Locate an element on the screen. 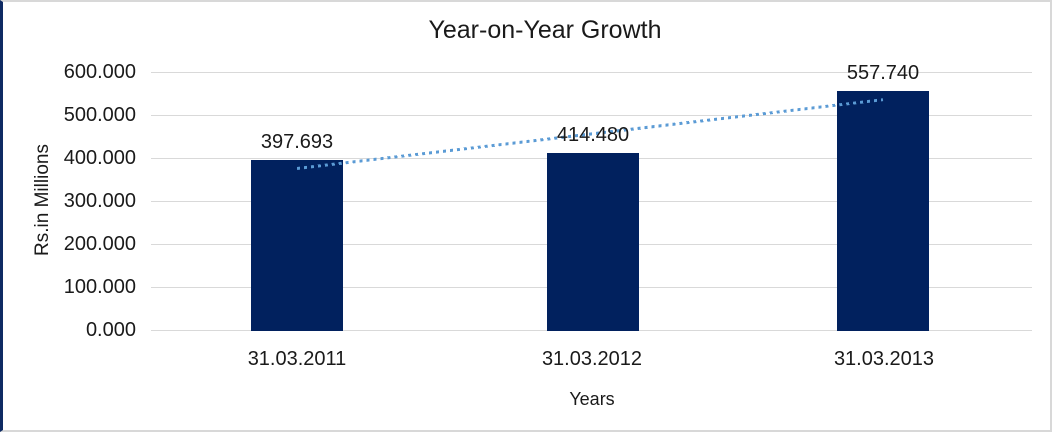 This screenshot has width=1052, height=432. x-tick-label: 31.03.2013 is located at coordinates (884, 359).